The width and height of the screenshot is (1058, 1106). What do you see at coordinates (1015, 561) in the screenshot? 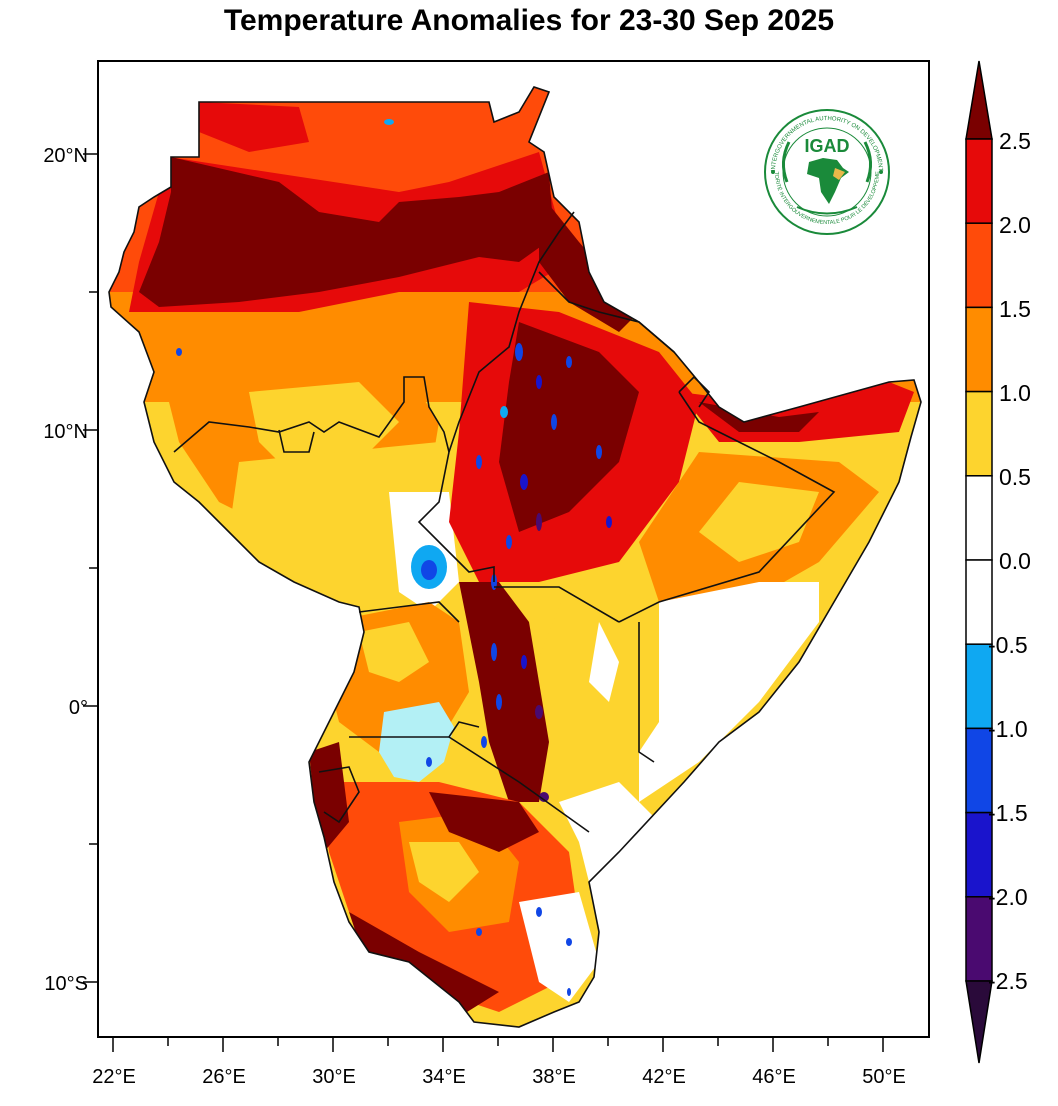
I see `colorbar-label: 0.0` at bounding box center [1015, 561].